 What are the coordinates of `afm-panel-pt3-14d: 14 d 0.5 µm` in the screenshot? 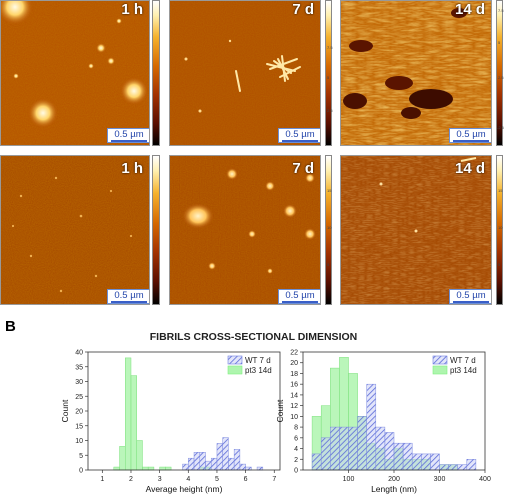 It's located at (416, 230).